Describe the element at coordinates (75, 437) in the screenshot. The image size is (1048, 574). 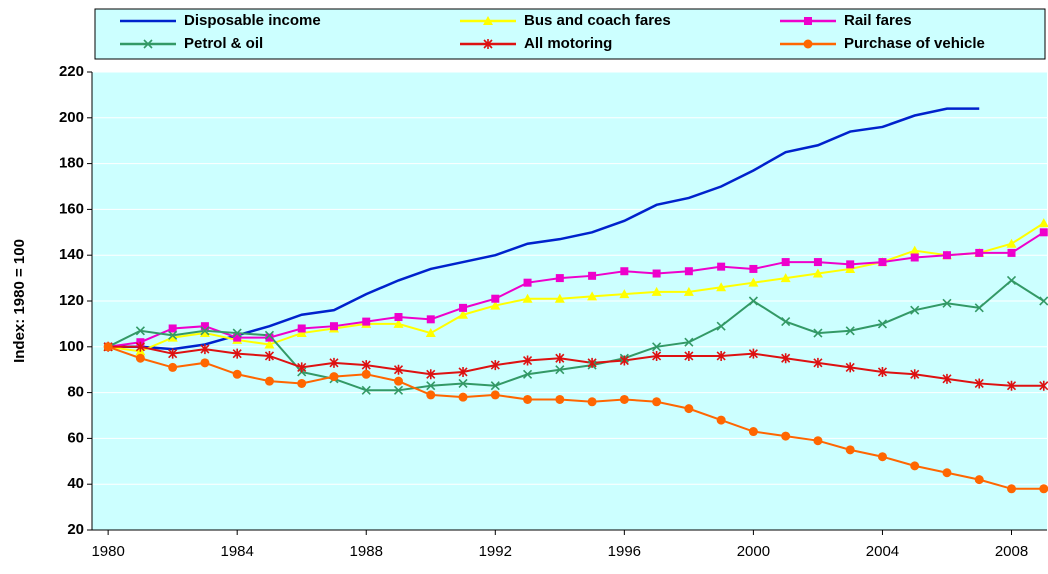
I see `y-tick-label: 60` at that location.